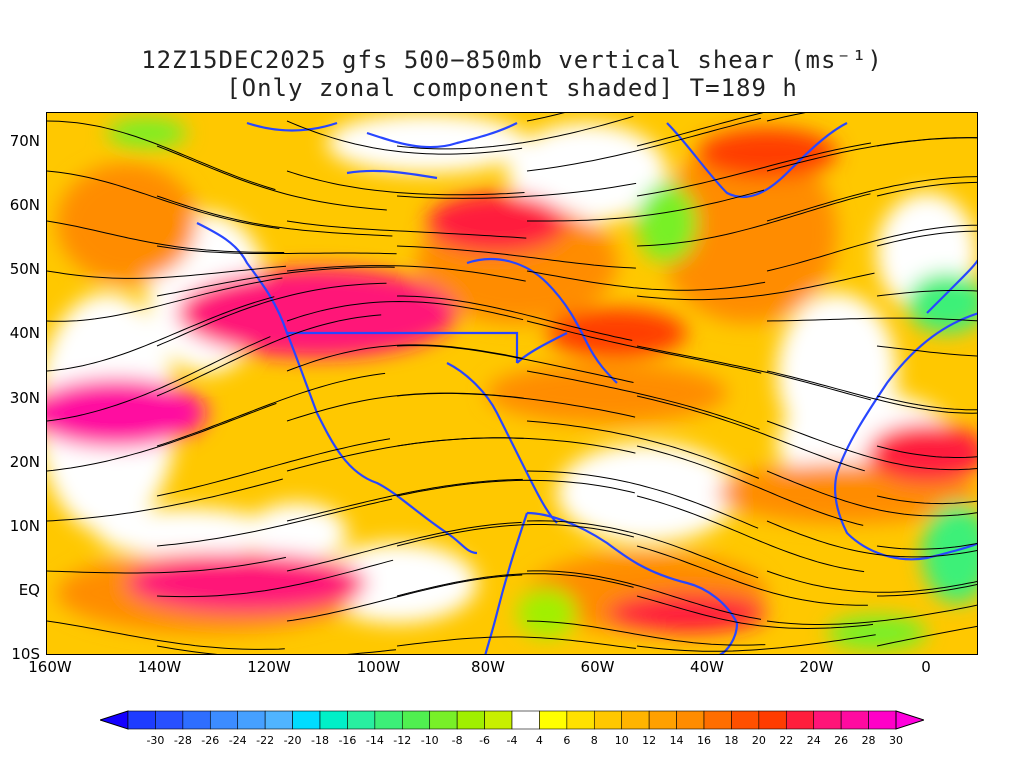  I want to click on x-tick-label: 60W, so click(597, 667).